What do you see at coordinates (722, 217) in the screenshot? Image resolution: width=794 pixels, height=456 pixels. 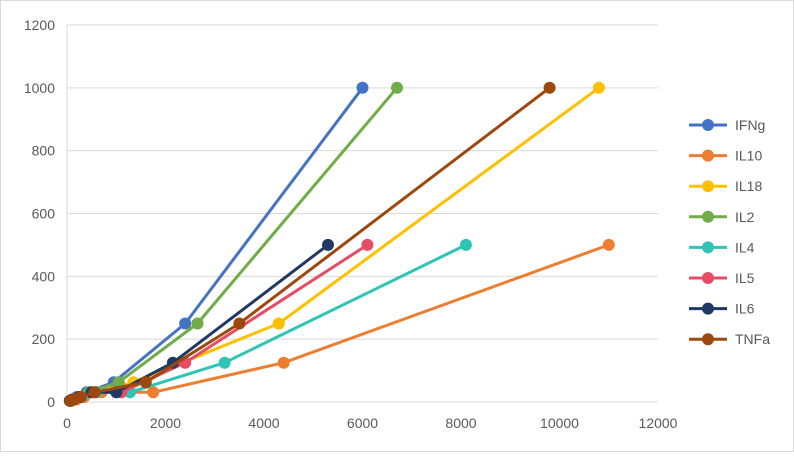 I see `legend-item-il2: IL2` at bounding box center [722, 217].